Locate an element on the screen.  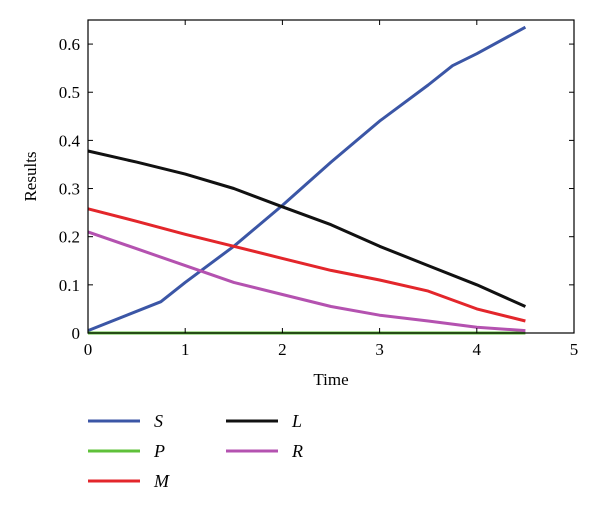
legend-label-S: S is located at coordinates (158, 421).